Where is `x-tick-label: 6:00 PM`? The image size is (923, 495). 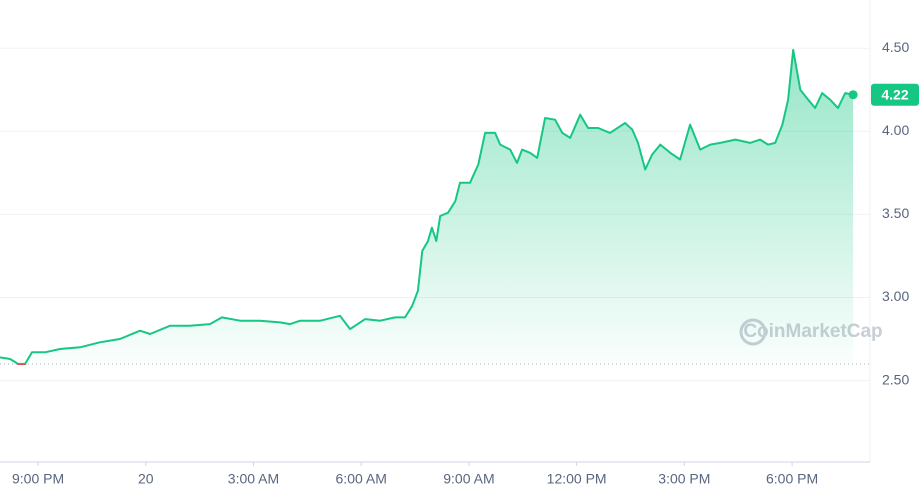
x-tick-label: 6:00 PM is located at coordinates (792, 479).